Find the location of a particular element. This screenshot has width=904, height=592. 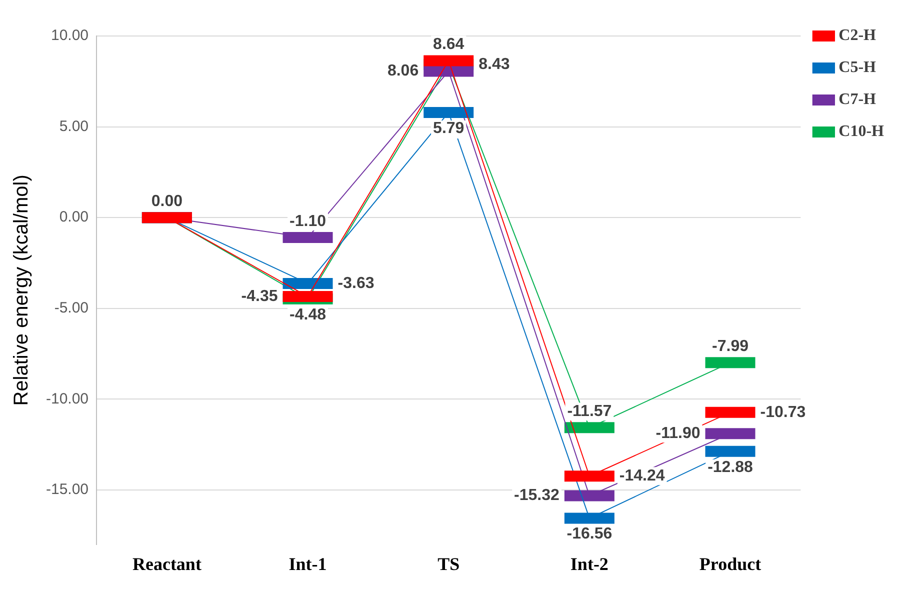

y-tick-label: -5.00 is located at coordinates (71, 308).